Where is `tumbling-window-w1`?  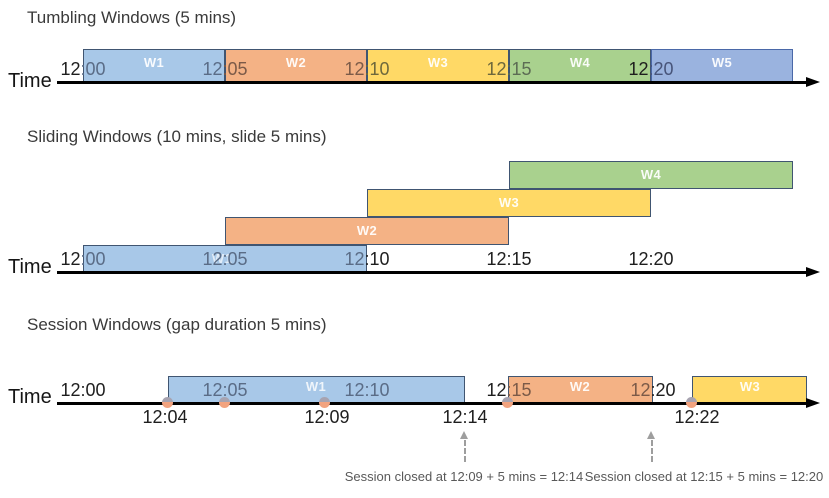
tumbling-window-w1 is located at coordinates (154, 65).